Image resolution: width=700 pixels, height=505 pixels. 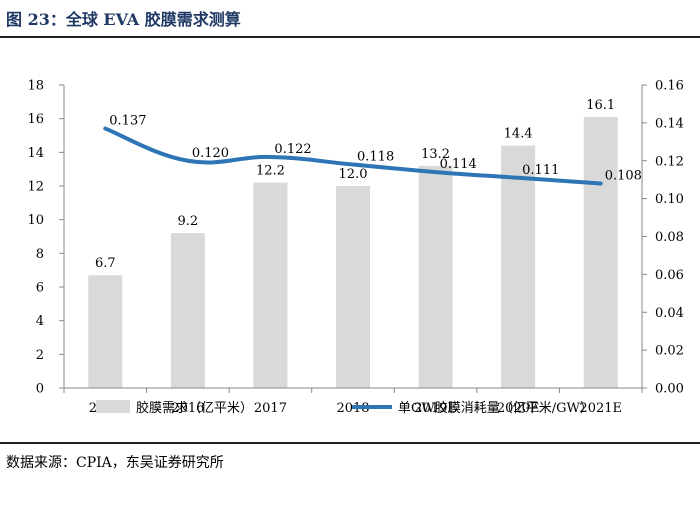 I want to click on bar-value-label-2016: 9.2, so click(x=188, y=221).